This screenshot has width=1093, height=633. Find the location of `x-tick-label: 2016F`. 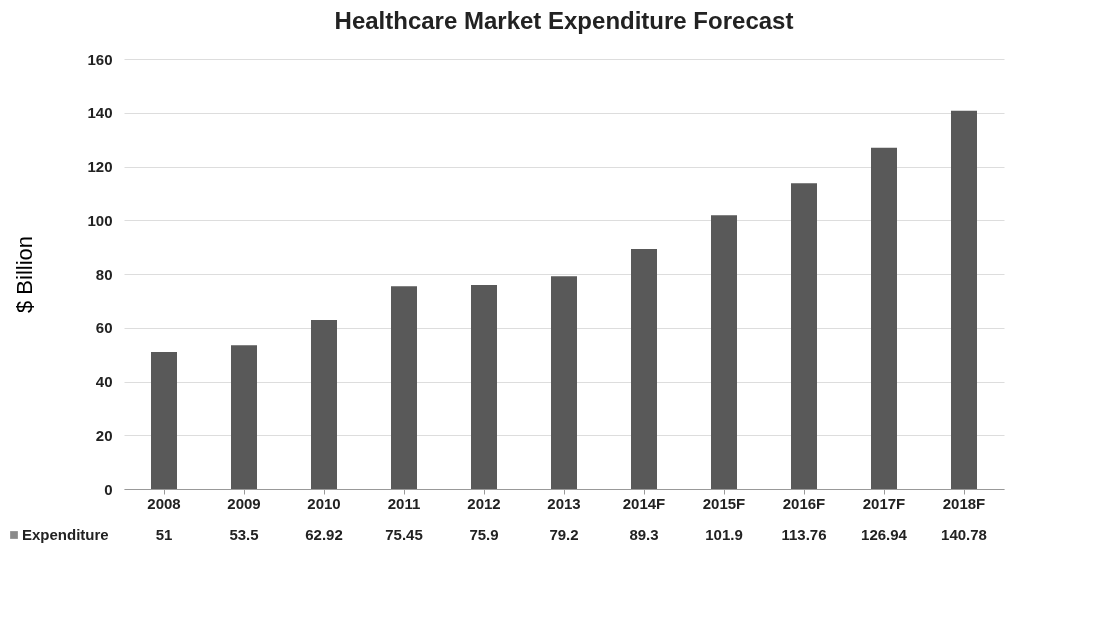

x-tick-label: 2016F is located at coordinates (804, 503).